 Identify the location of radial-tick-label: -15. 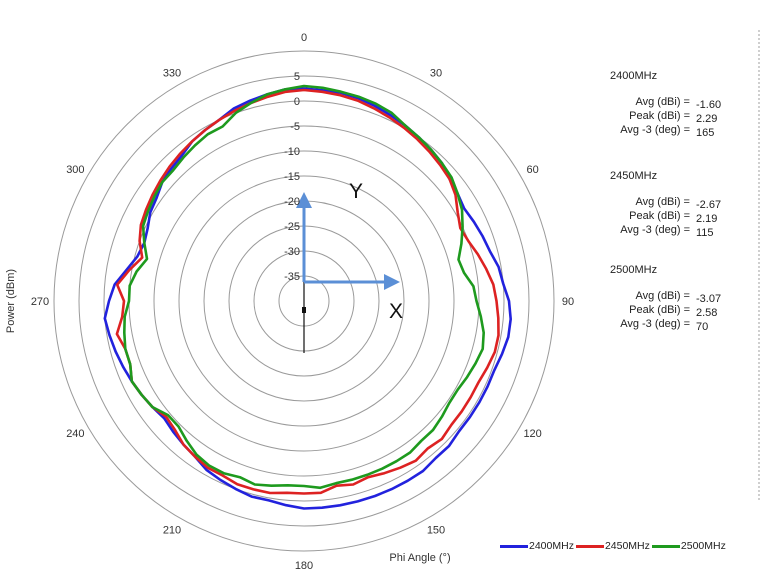
(292, 177).